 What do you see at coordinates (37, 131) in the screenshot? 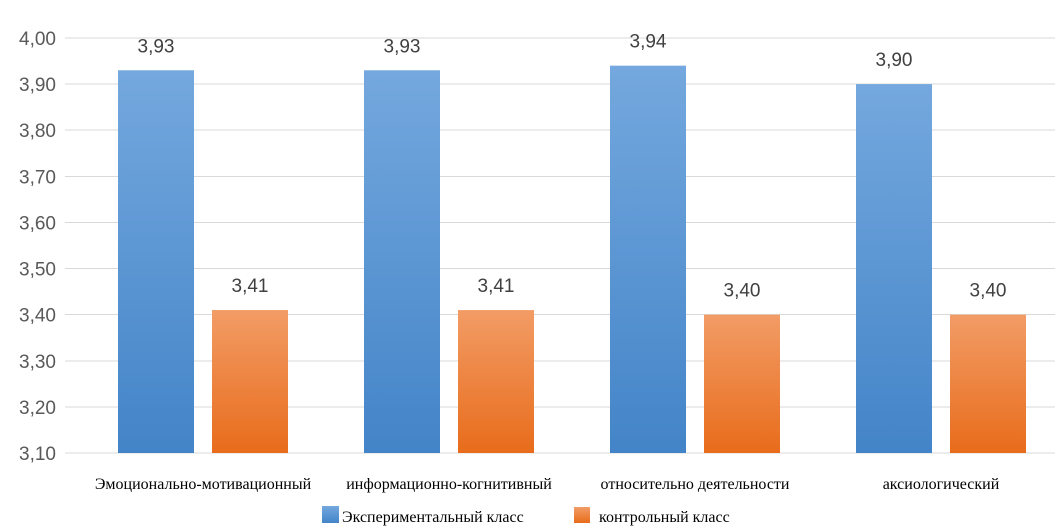
I see `y-tick-label: 3,80` at bounding box center [37, 131].